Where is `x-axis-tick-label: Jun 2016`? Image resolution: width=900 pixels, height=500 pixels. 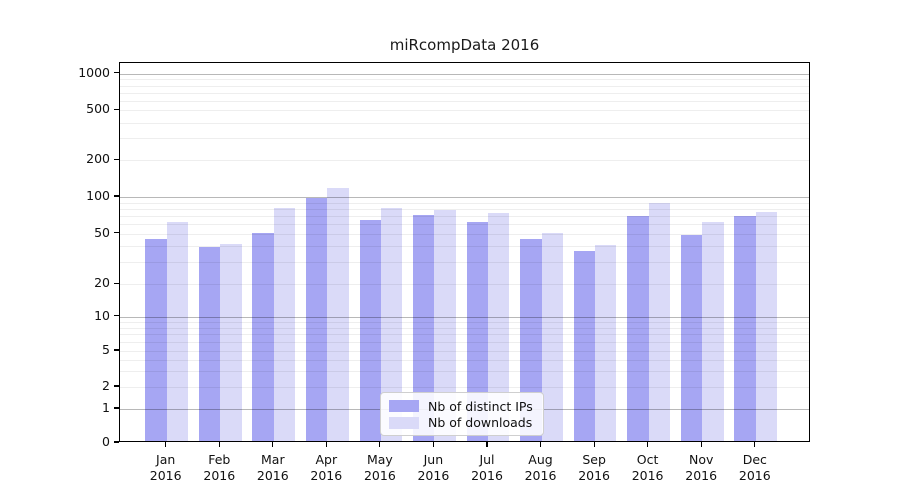
x-axis-tick-label: Jun 2016 is located at coordinates (433, 468).